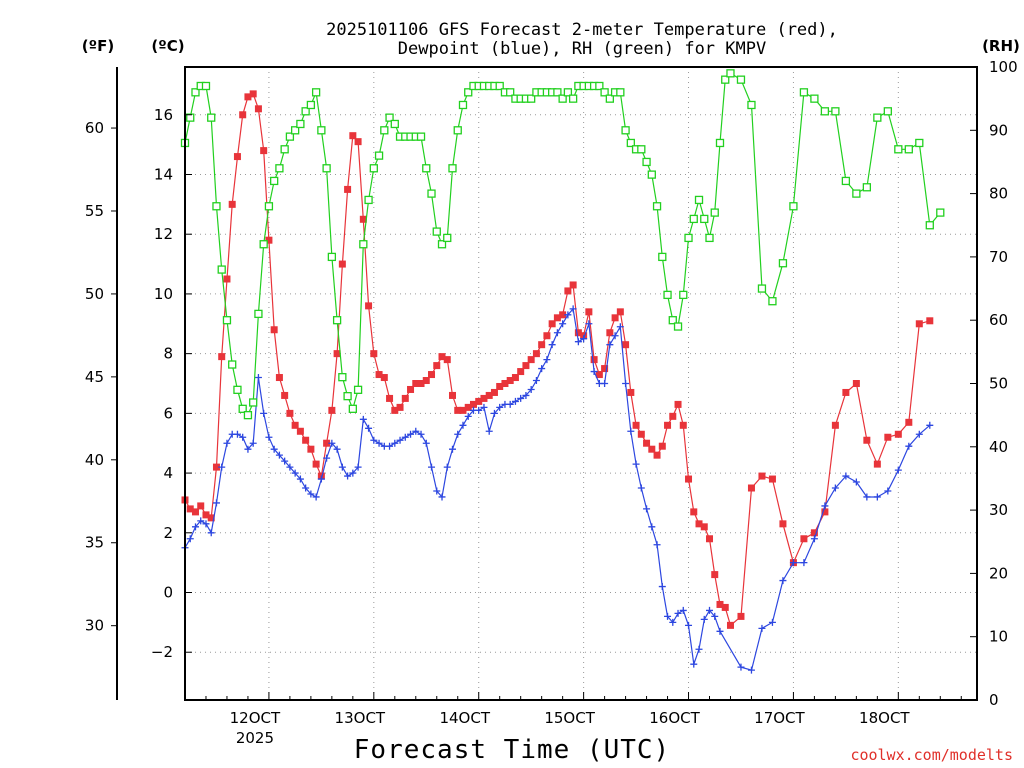 The image size is (1024, 768). Describe the element at coordinates (998, 257) in the screenshot. I see `rh-tick-label: 70` at that location.